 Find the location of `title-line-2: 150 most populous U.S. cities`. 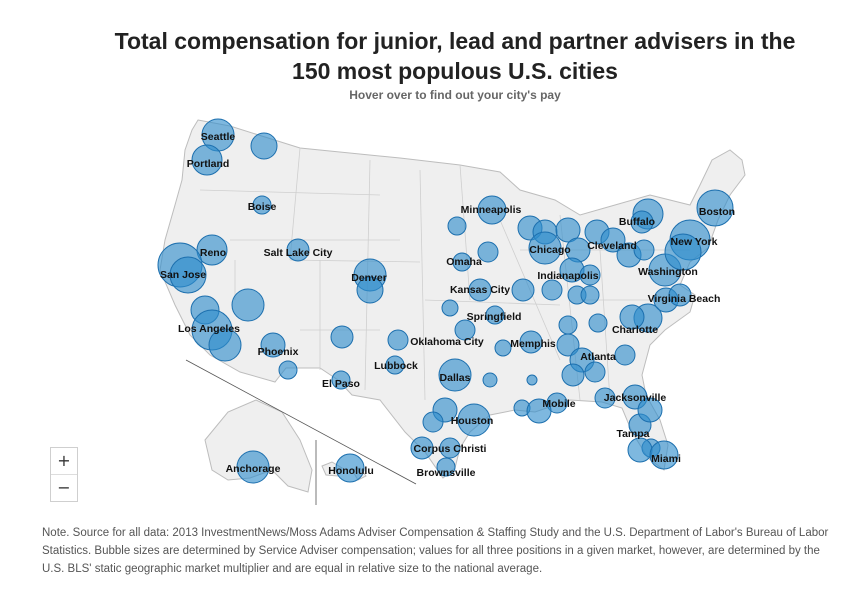

title-line-2: 150 most populous U.S. cities is located at coordinates (455, 71).